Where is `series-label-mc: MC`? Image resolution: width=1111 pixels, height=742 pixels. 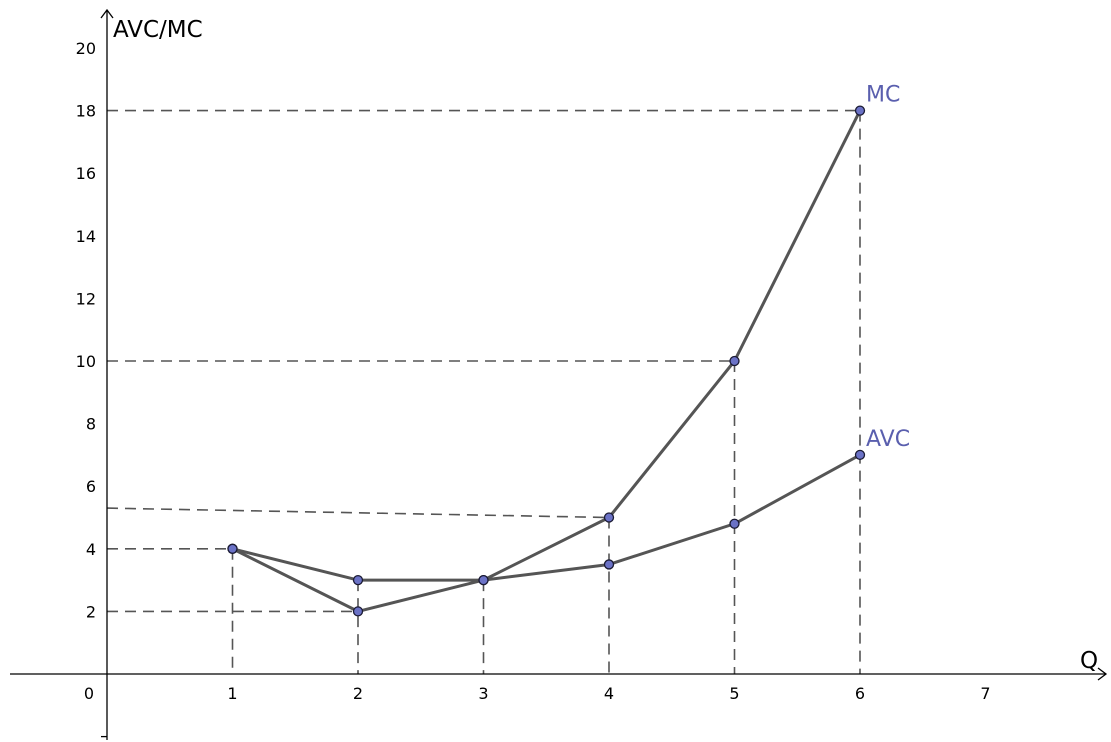 series-label-mc: MC is located at coordinates (883, 95).